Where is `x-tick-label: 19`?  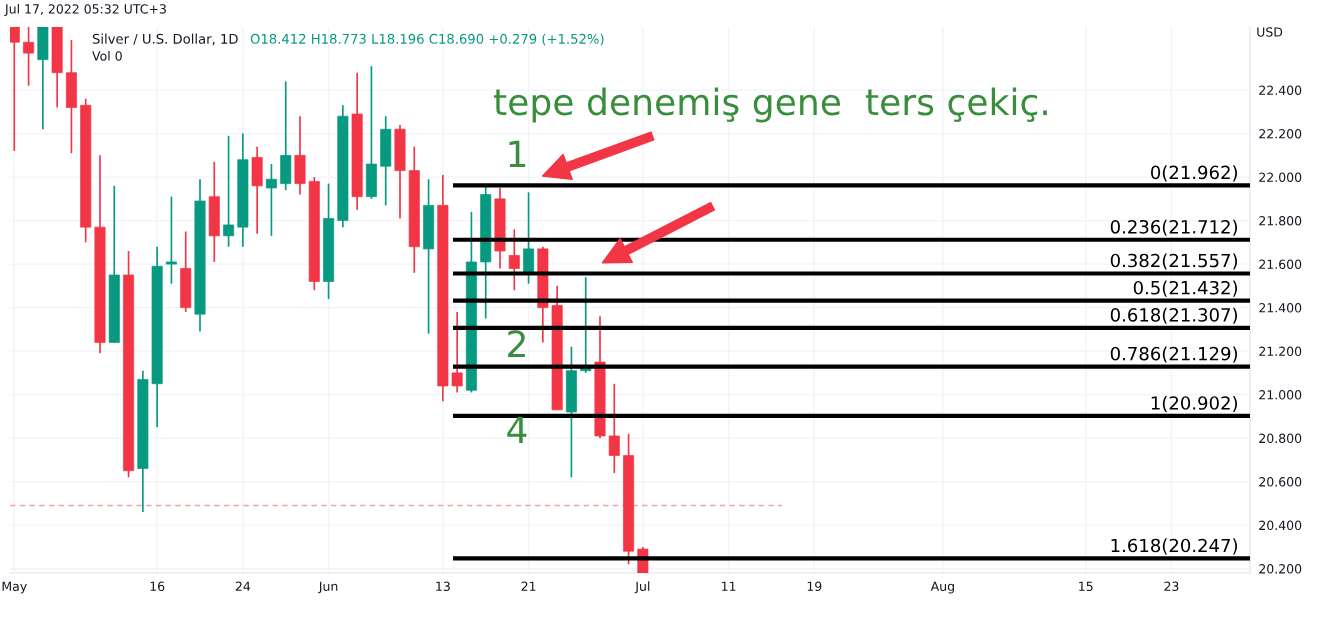 x-tick-label: 19 is located at coordinates (814, 586).